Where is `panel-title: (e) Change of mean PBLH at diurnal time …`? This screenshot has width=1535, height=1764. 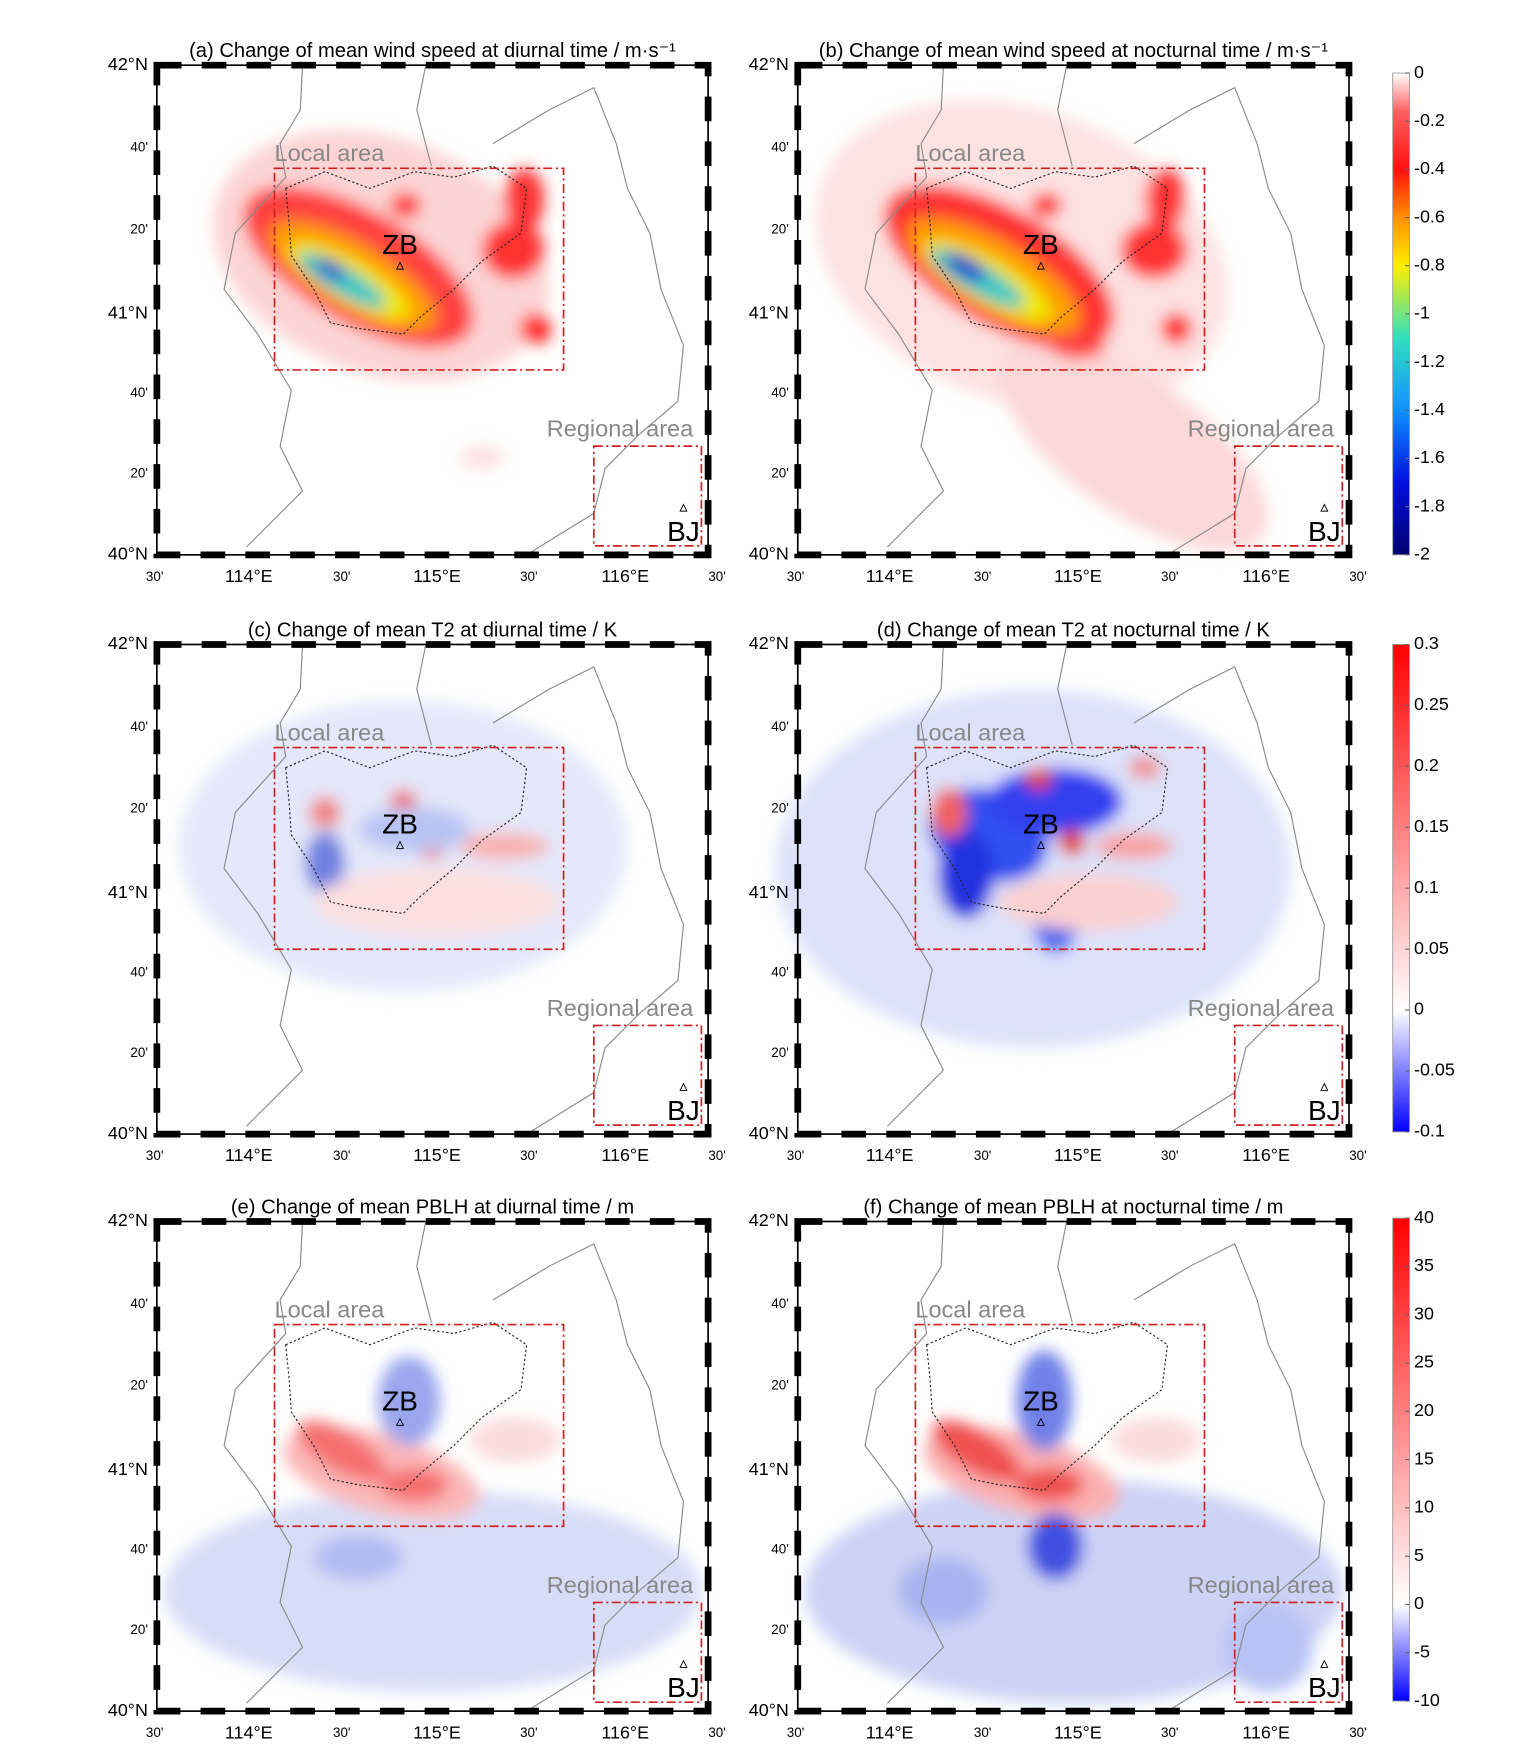
panel-title: (e) Change of mean PBLH at diurnal time … is located at coordinates (432, 1207).